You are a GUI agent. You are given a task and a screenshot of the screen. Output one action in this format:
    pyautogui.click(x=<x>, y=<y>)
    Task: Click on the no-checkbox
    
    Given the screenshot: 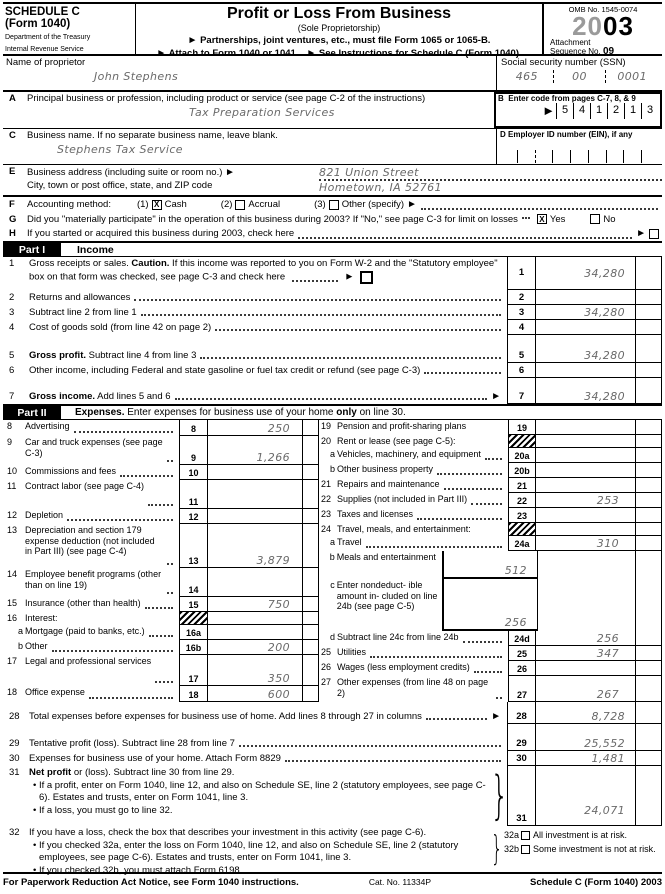 What is the action you would take?
    pyautogui.click(x=595, y=219)
    